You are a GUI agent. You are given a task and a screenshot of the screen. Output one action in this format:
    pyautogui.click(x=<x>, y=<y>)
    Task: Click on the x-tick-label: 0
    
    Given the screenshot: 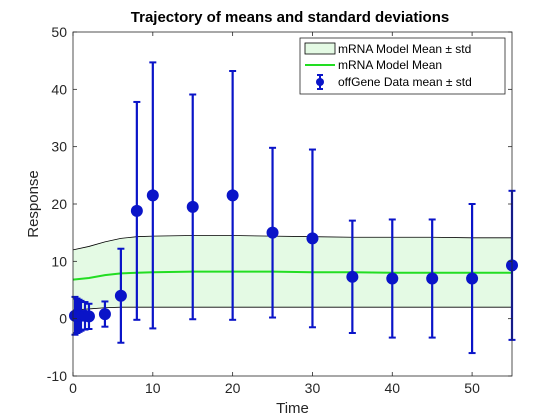 What is the action you would take?
    pyautogui.click(x=73, y=388)
    